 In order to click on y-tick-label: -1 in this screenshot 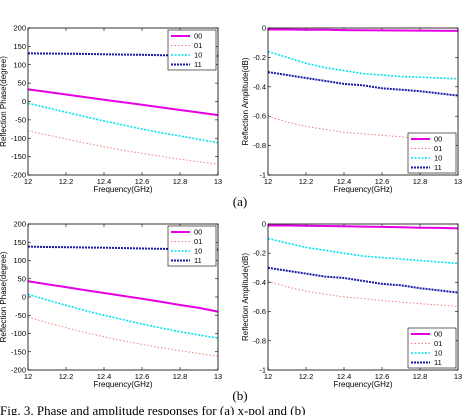, I will do `click(262, 370)`.